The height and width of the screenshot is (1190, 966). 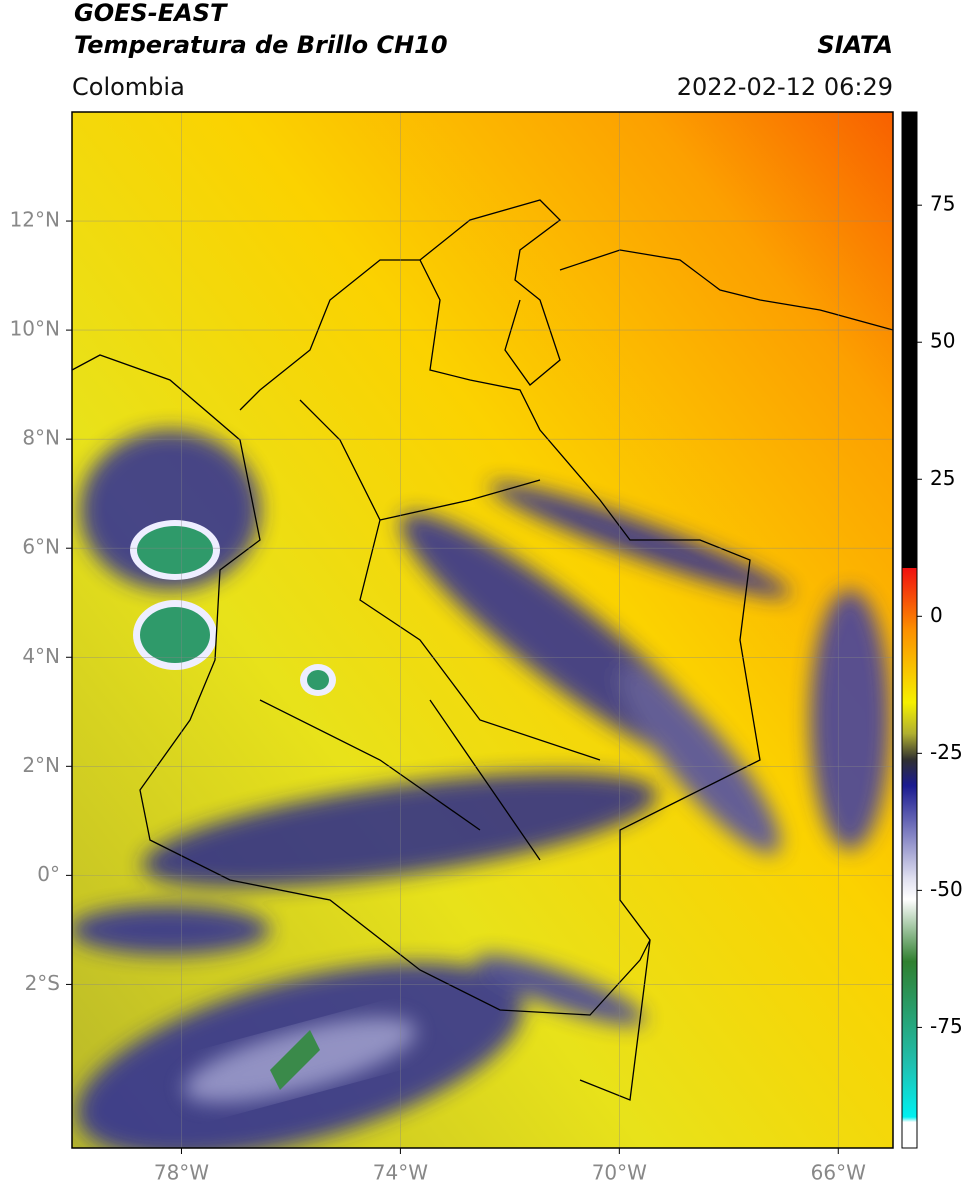 I want to click on y-tick-label: 2°N, so click(x=41, y=765).